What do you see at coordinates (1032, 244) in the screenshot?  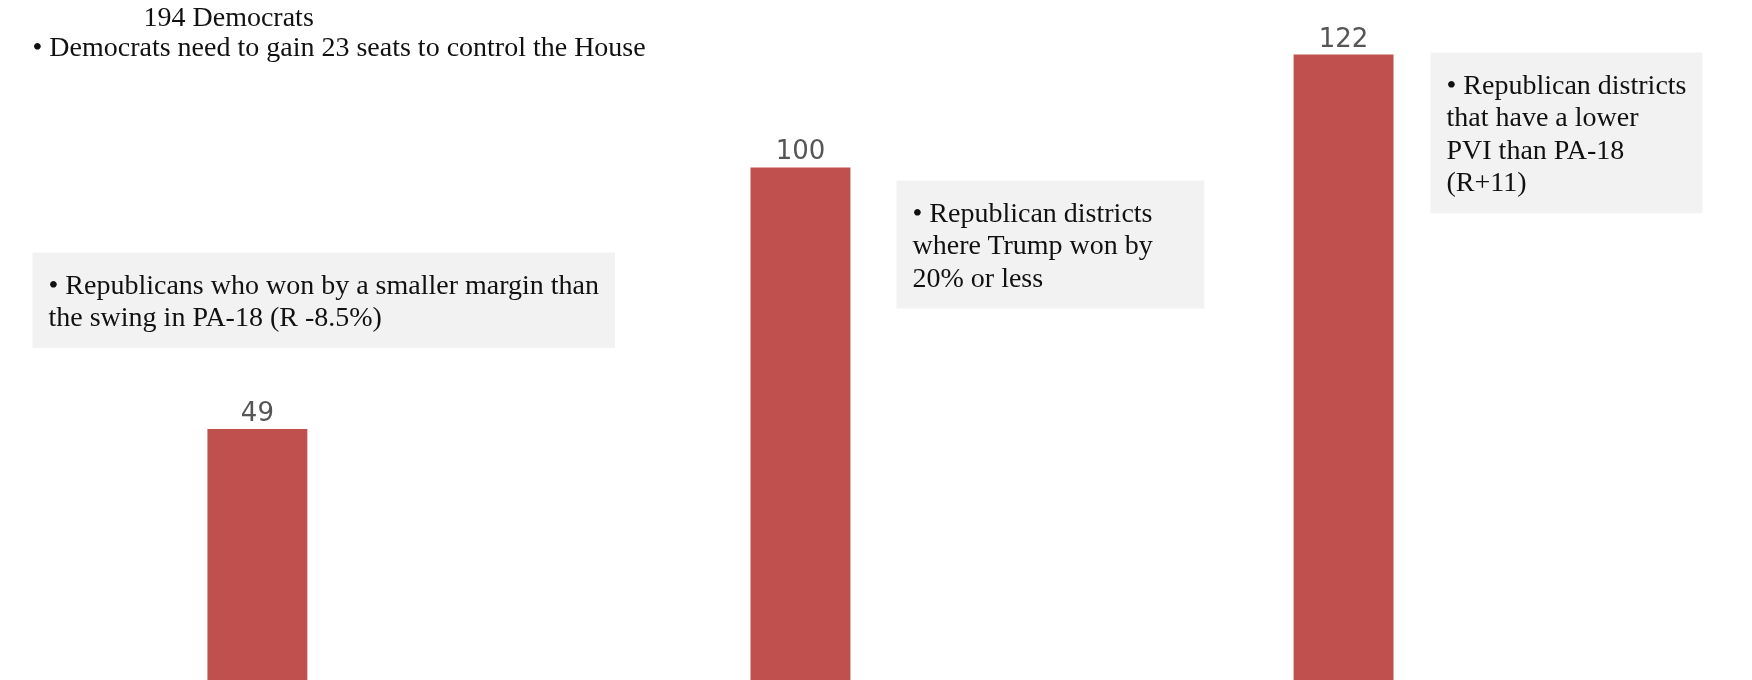 I see `annotation: • Republican districts where Trump won by 20% or less` at bounding box center [1032, 244].